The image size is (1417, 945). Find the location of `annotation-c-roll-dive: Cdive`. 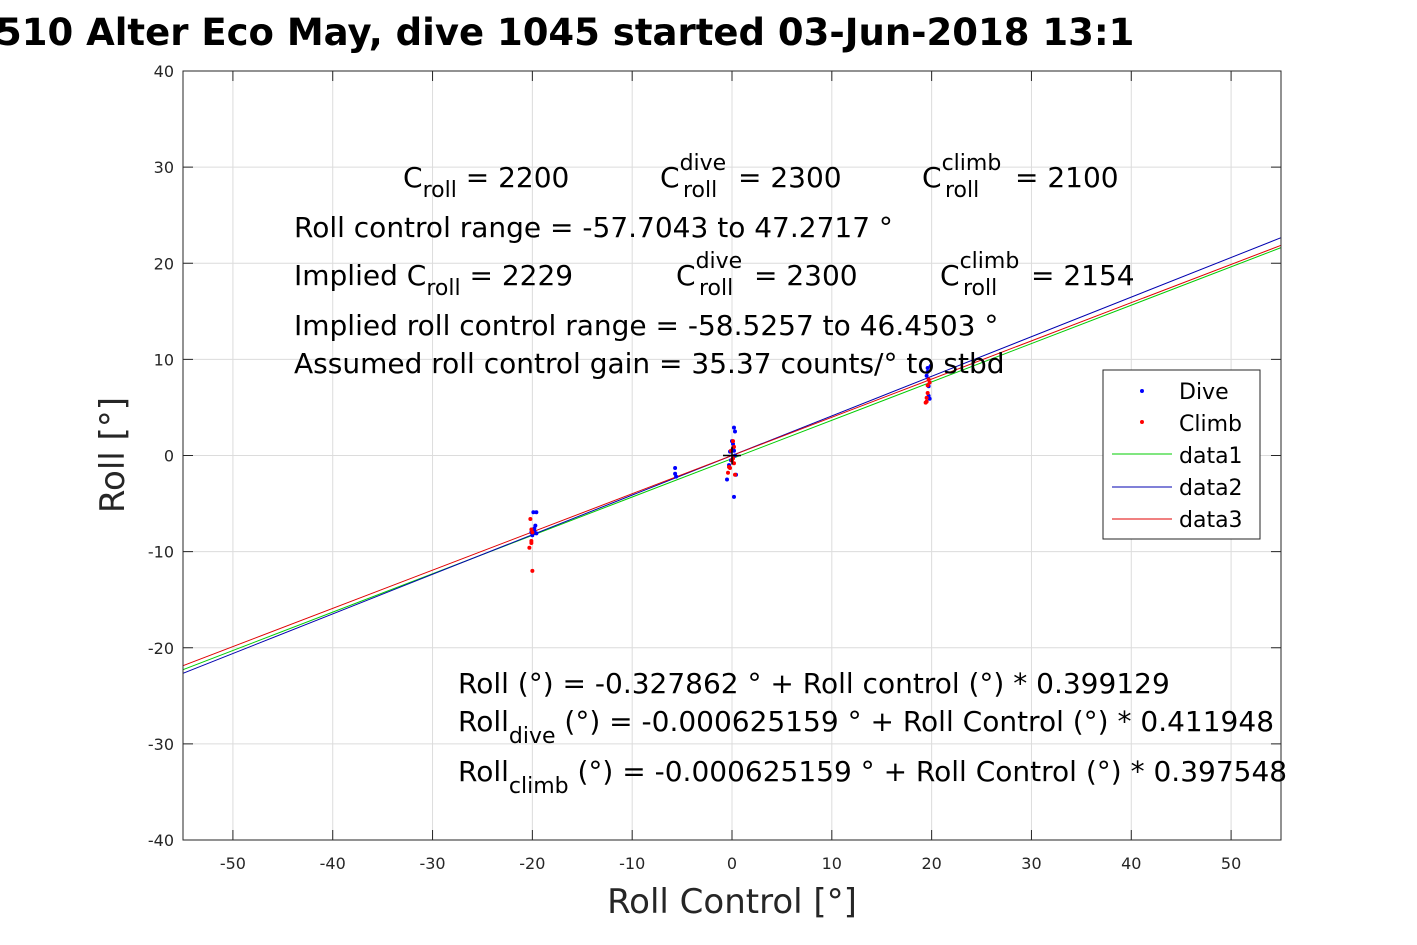

annotation-c-roll-dive: Cdive is located at coordinates (693, 172).